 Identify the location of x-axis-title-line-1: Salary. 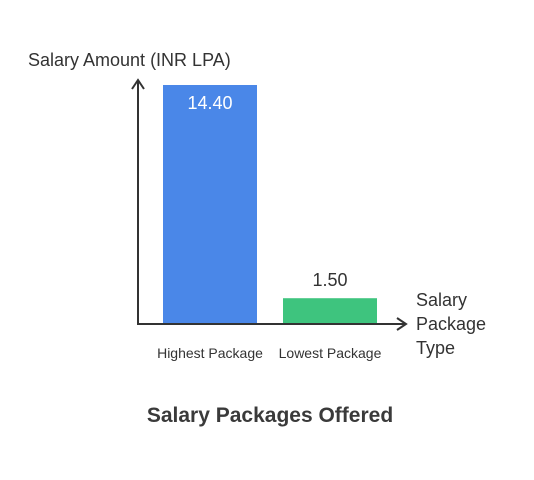
(441, 300).